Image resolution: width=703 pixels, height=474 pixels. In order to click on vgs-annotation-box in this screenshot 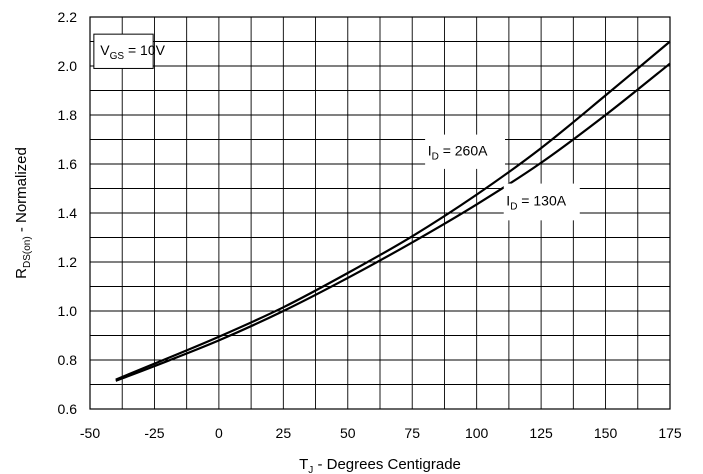, I will do `click(123, 51)`.